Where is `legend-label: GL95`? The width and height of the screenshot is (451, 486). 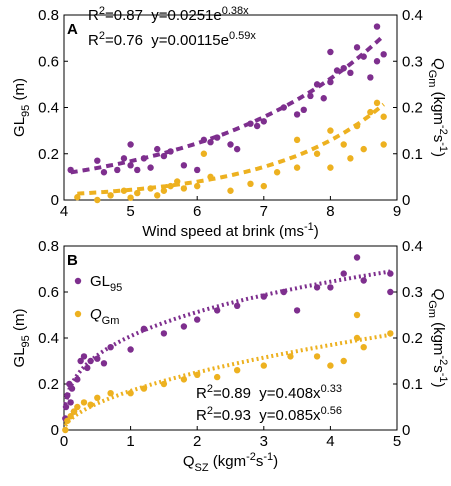
legend-label: GL95 is located at coordinates (106, 283).